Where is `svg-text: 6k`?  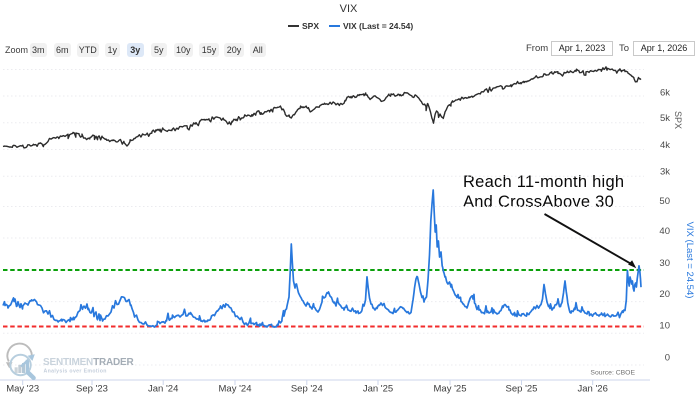 svg-text: 6k is located at coordinates (665, 93).